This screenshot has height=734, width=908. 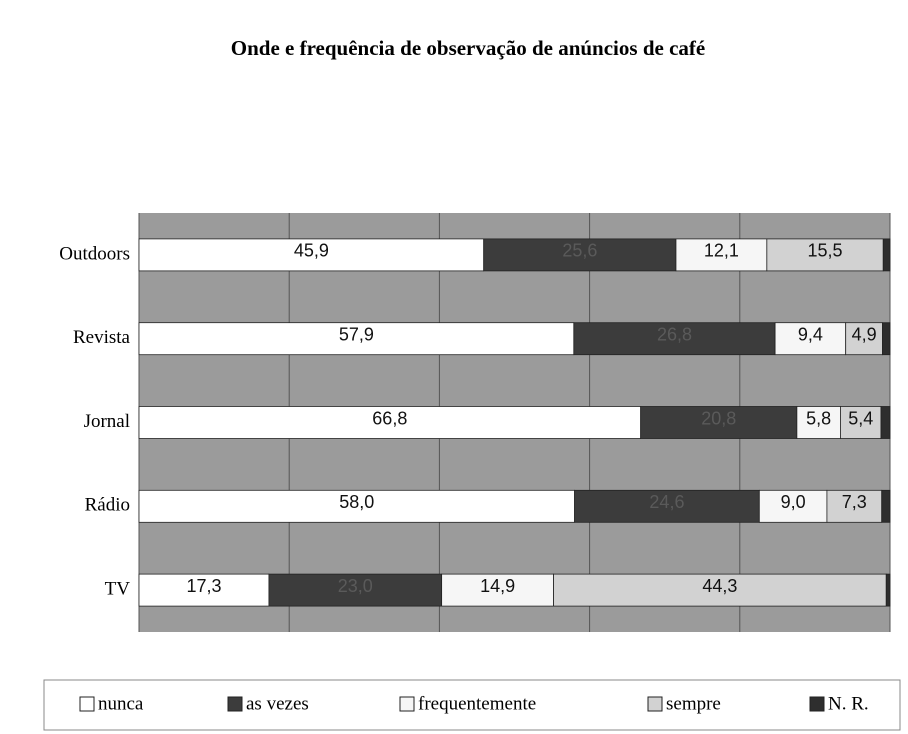 What do you see at coordinates (864, 334) in the screenshot?
I see `data-label: 4,9` at bounding box center [864, 334].